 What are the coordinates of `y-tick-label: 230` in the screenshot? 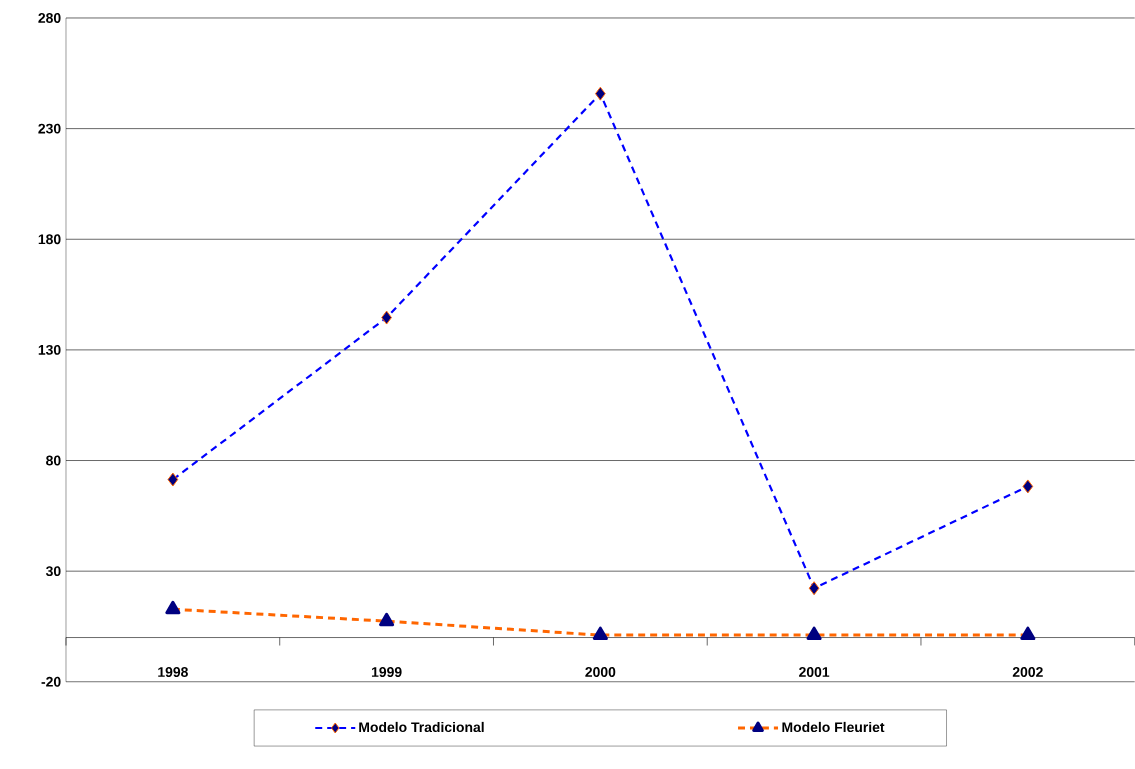 It's located at (49, 128).